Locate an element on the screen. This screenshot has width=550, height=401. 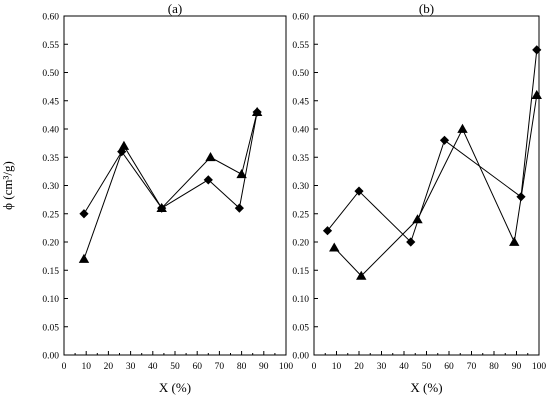
panel-label: (b) is located at coordinates (426, 8).